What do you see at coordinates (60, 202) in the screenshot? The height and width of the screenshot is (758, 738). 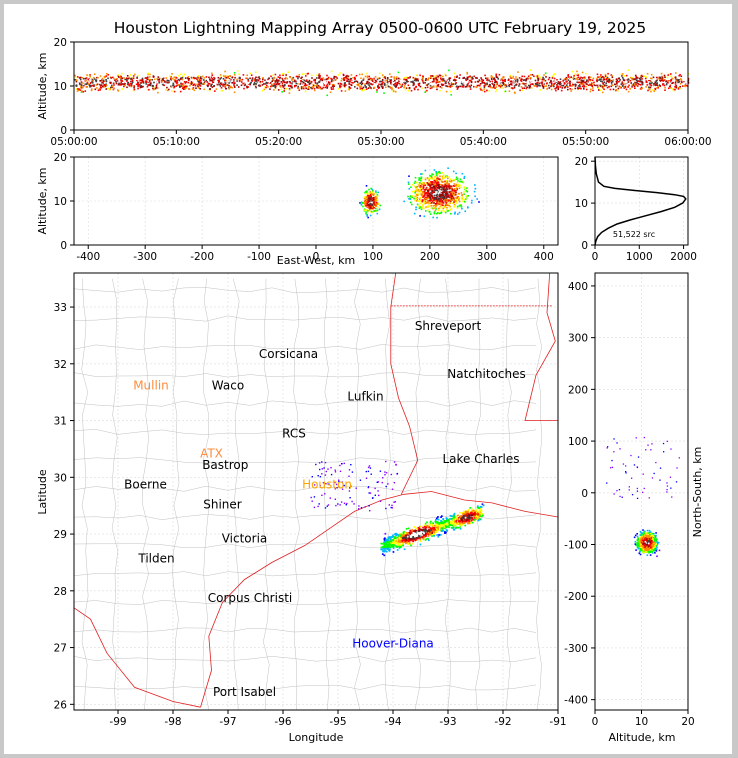 I see `east-west-alt-tick-label: 10` at bounding box center [60, 202].